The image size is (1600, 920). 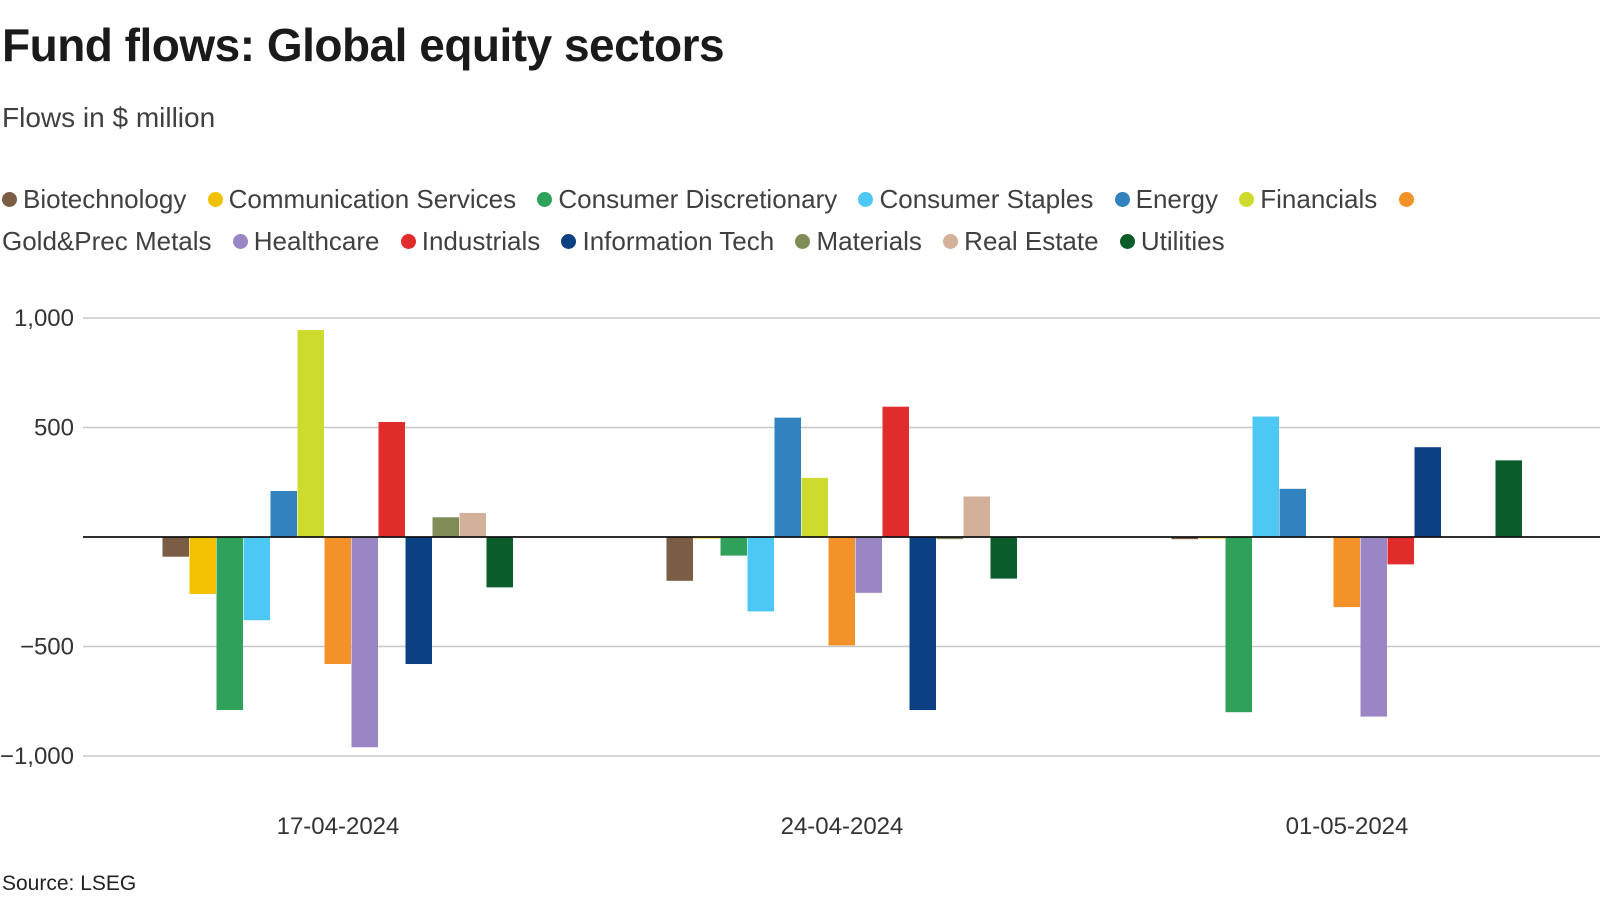 What do you see at coordinates (679, 559) in the screenshot?
I see `bar-biotechnology-24-04-2024` at bounding box center [679, 559].